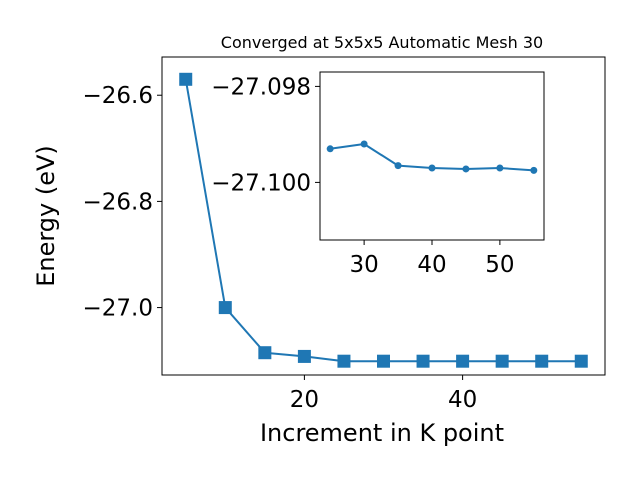  I want to click on main-y-tick-label: −27.0, so click(118, 309).